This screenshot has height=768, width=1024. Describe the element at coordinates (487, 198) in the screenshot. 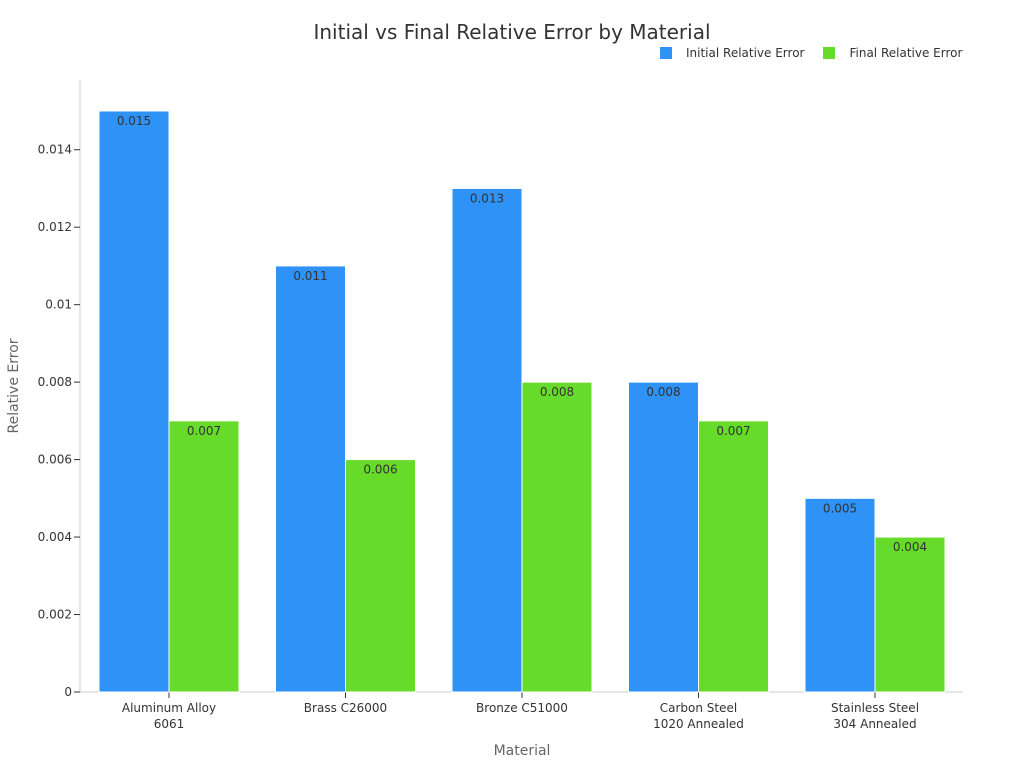

I see `bar-value-label: 0.013` at that location.